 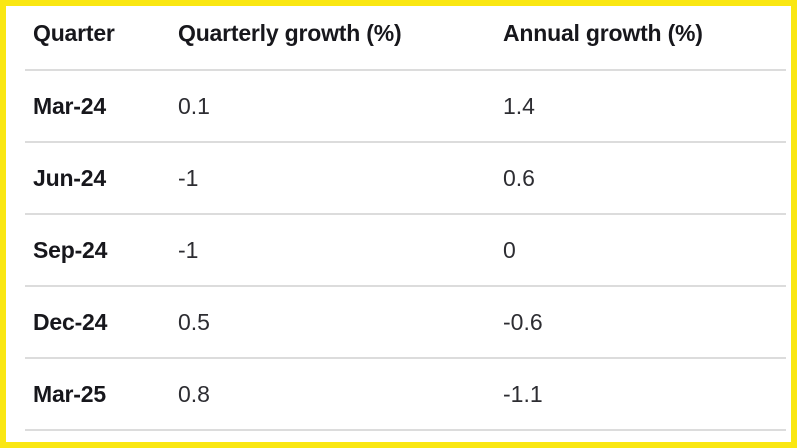 I want to click on cell-annual-growth: 0, so click(x=640, y=250).